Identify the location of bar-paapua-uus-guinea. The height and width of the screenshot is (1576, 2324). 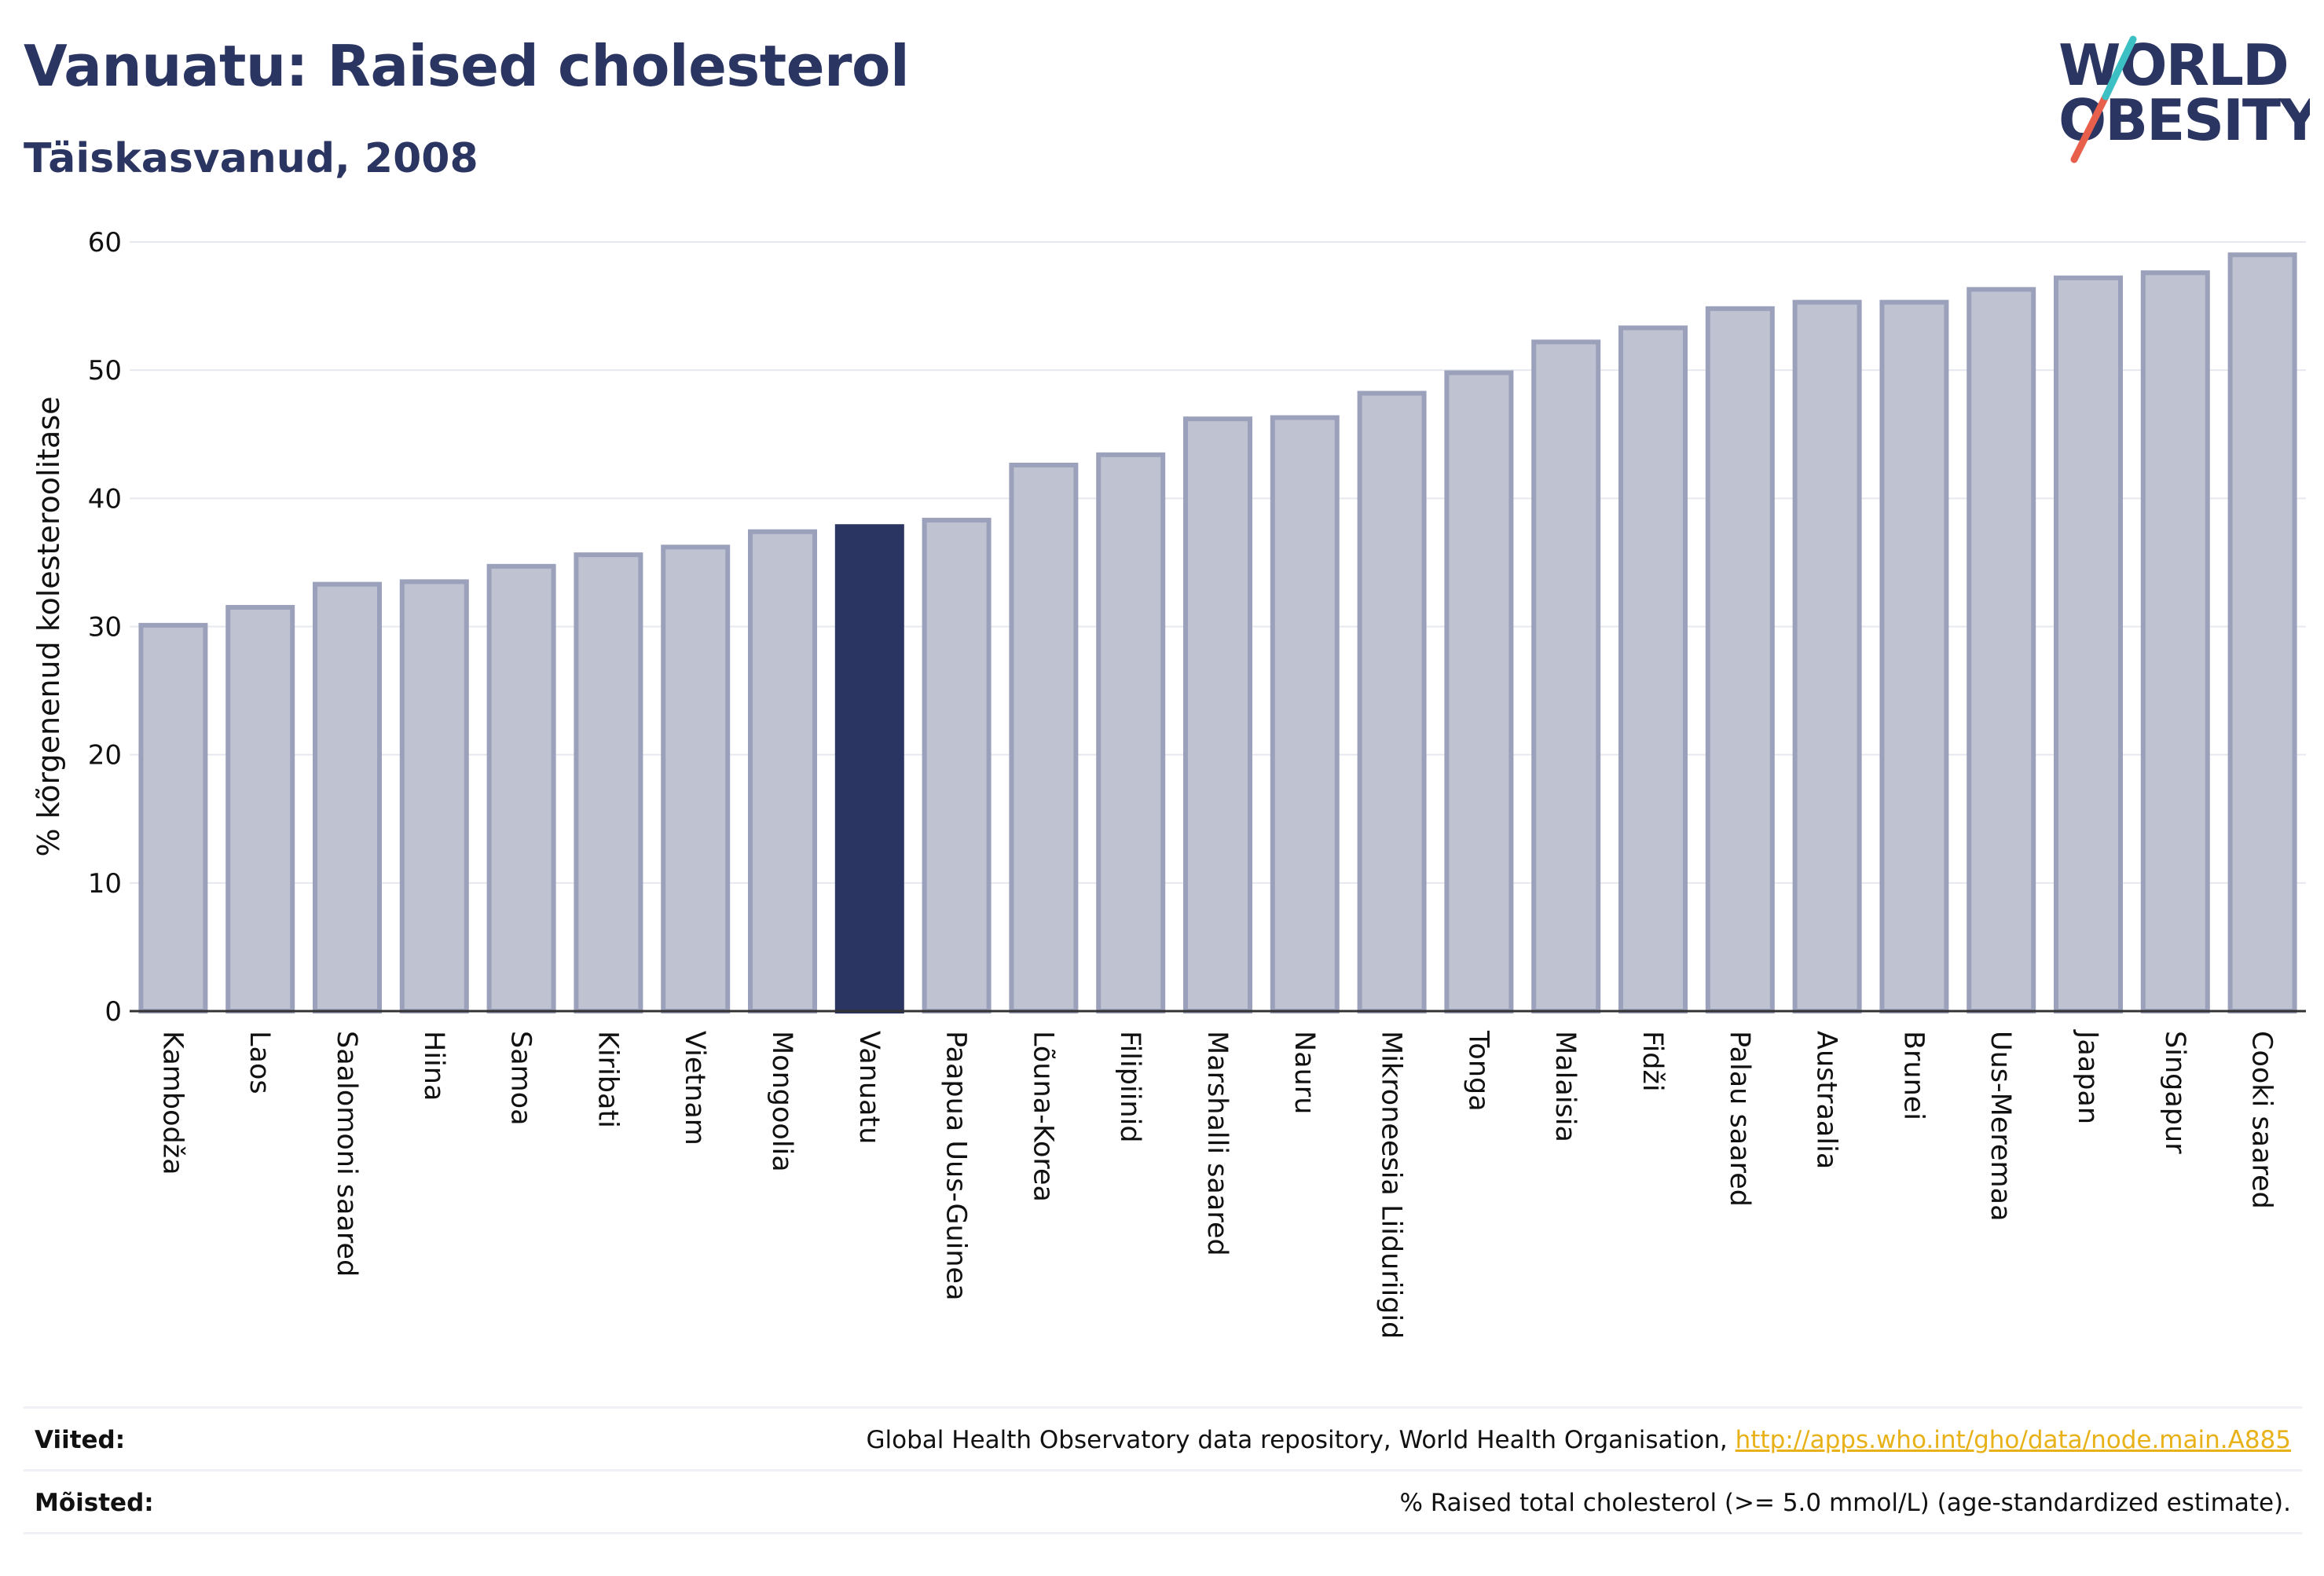
(957, 765).